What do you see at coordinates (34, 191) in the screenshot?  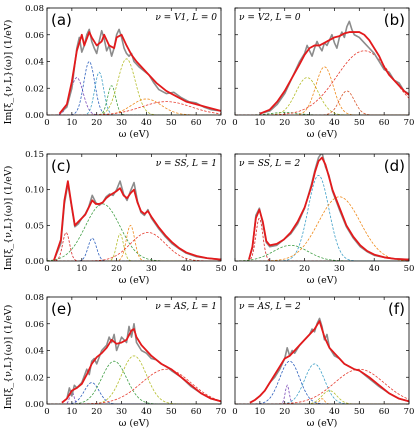 I see `y-tick-label: 0.10` at bounding box center [34, 191].